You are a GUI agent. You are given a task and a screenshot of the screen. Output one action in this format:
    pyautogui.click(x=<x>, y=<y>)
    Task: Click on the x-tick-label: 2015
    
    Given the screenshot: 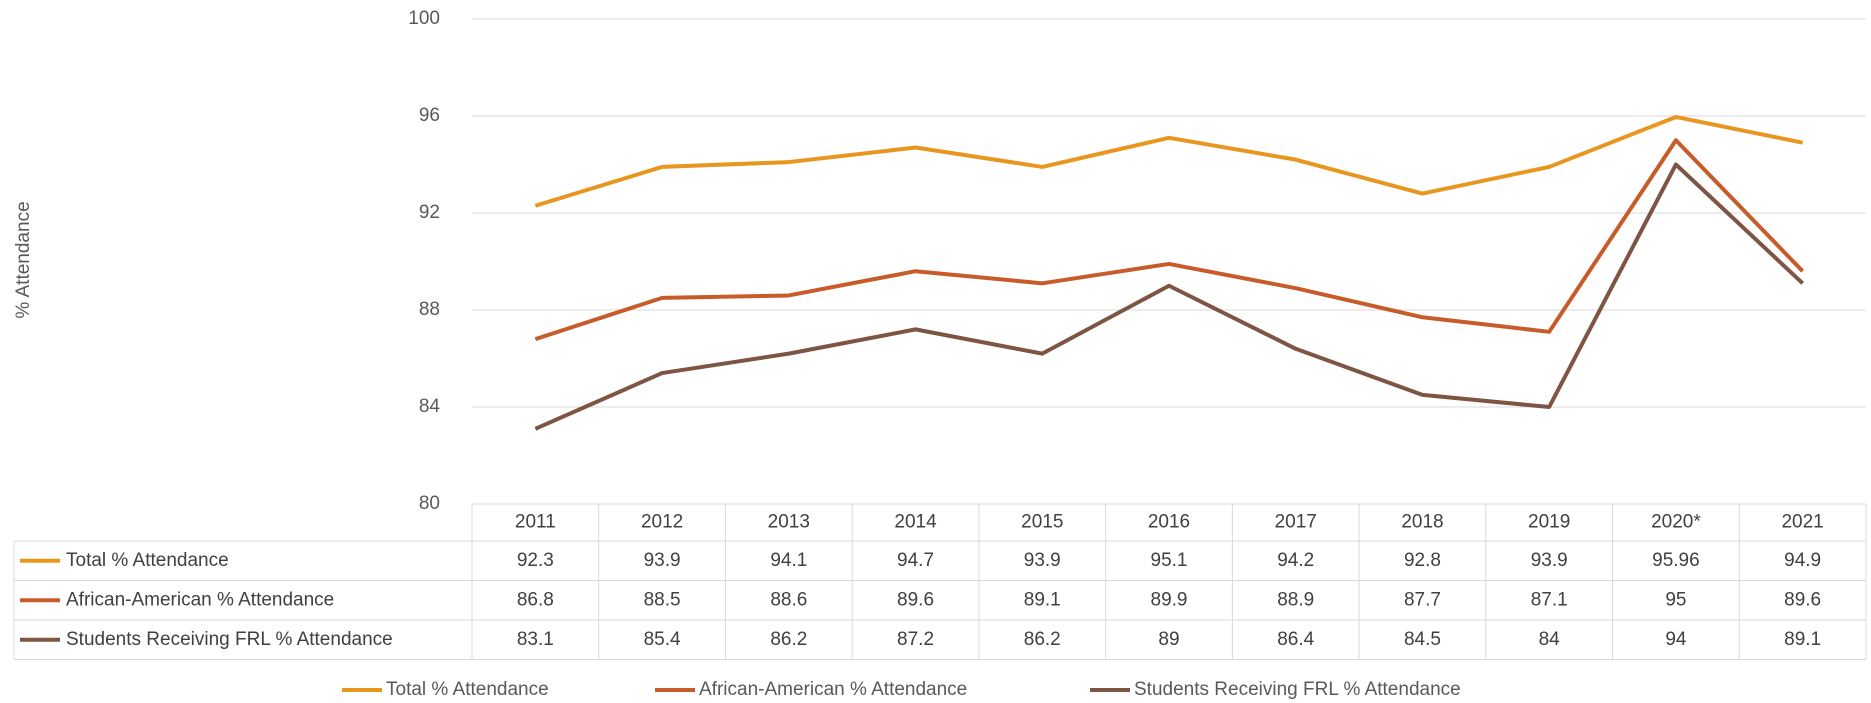 What is the action you would take?
    pyautogui.click(x=1042, y=522)
    